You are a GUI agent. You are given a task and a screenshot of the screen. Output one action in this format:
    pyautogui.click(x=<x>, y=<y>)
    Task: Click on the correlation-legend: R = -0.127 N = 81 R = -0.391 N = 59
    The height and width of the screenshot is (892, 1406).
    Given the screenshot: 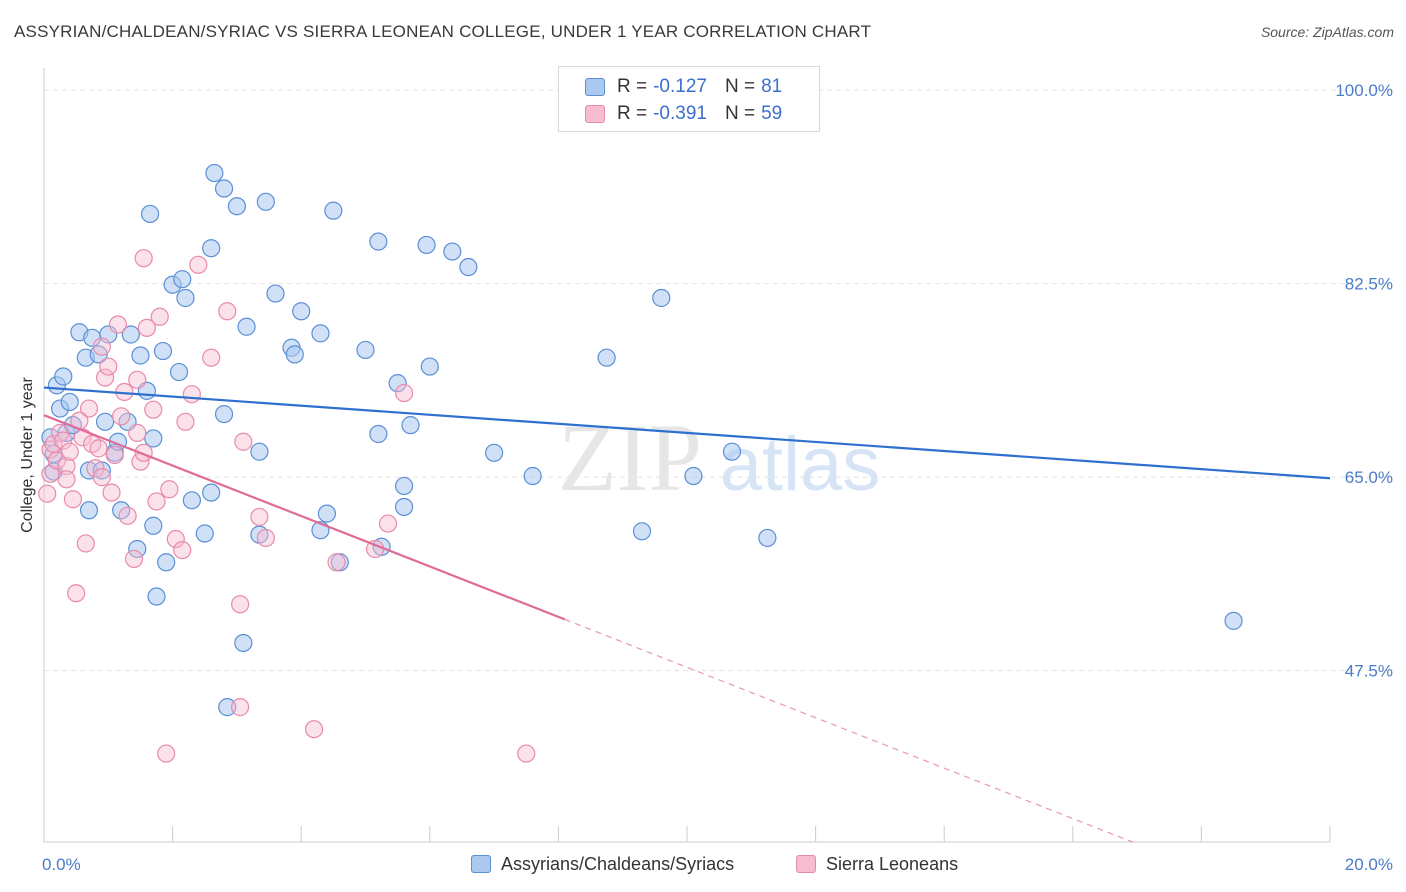 What is the action you would take?
    pyautogui.click(x=689, y=99)
    